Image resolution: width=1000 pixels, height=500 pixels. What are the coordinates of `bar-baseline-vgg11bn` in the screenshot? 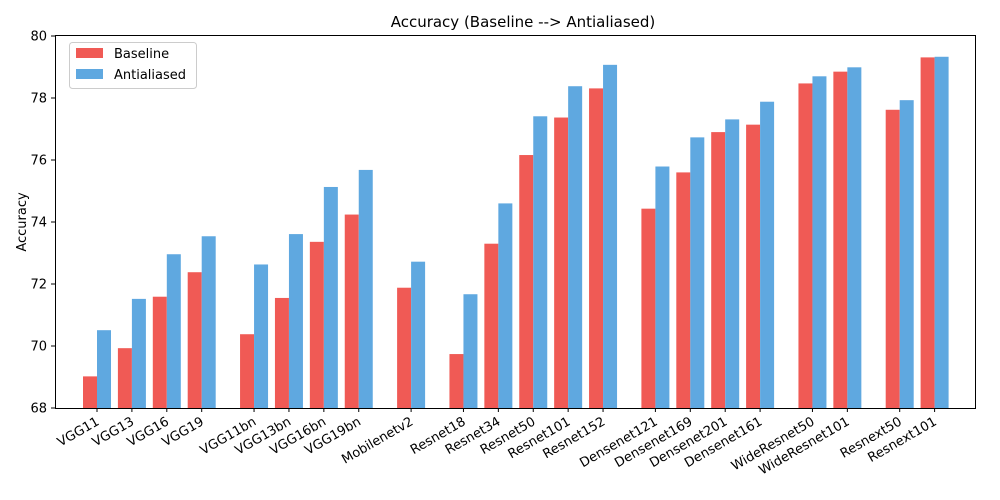 It's located at (247, 371).